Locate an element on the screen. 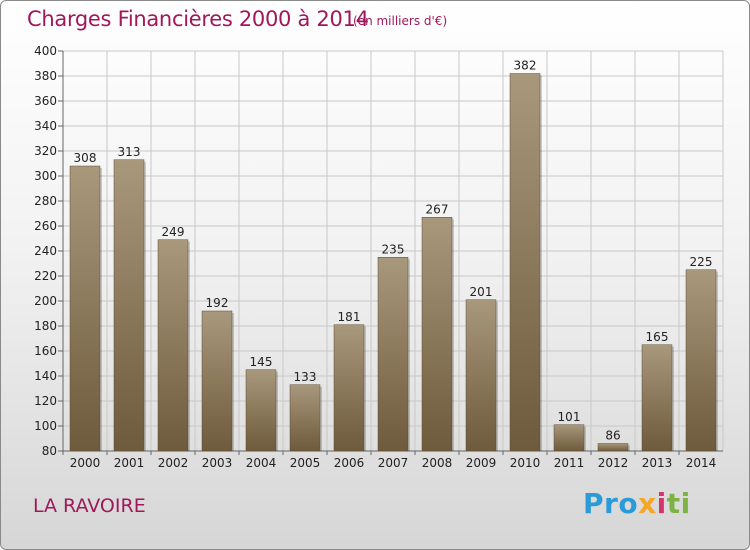 The height and width of the screenshot is (550, 750). x-tick-label: 2004 is located at coordinates (261, 463).